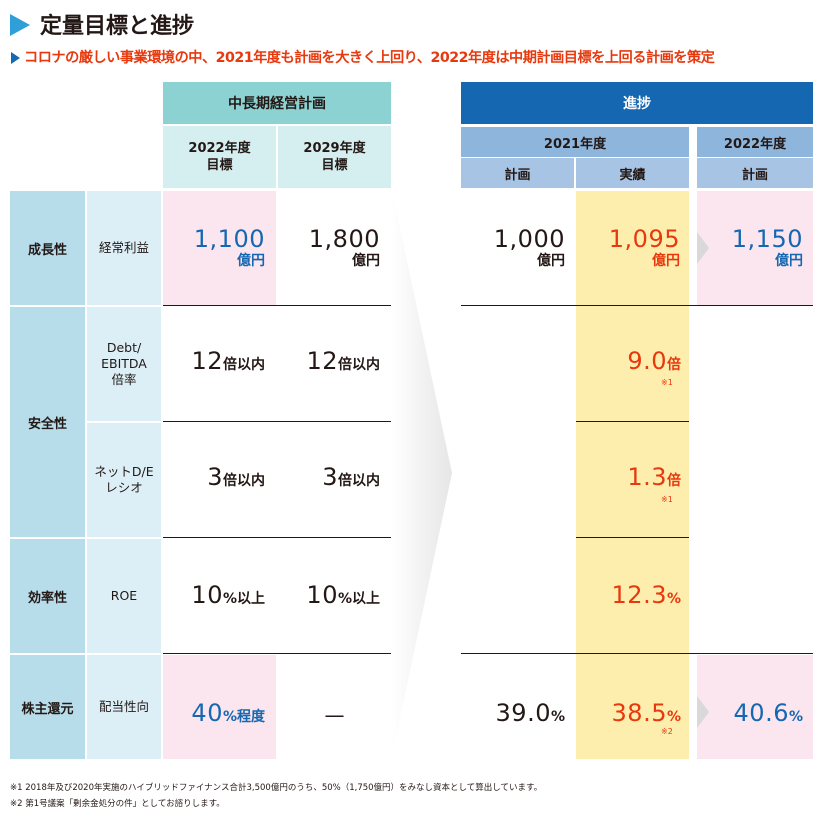  Describe the element at coordinates (229, 239) in the screenshot. I see `value-number: 1,100` at that location.